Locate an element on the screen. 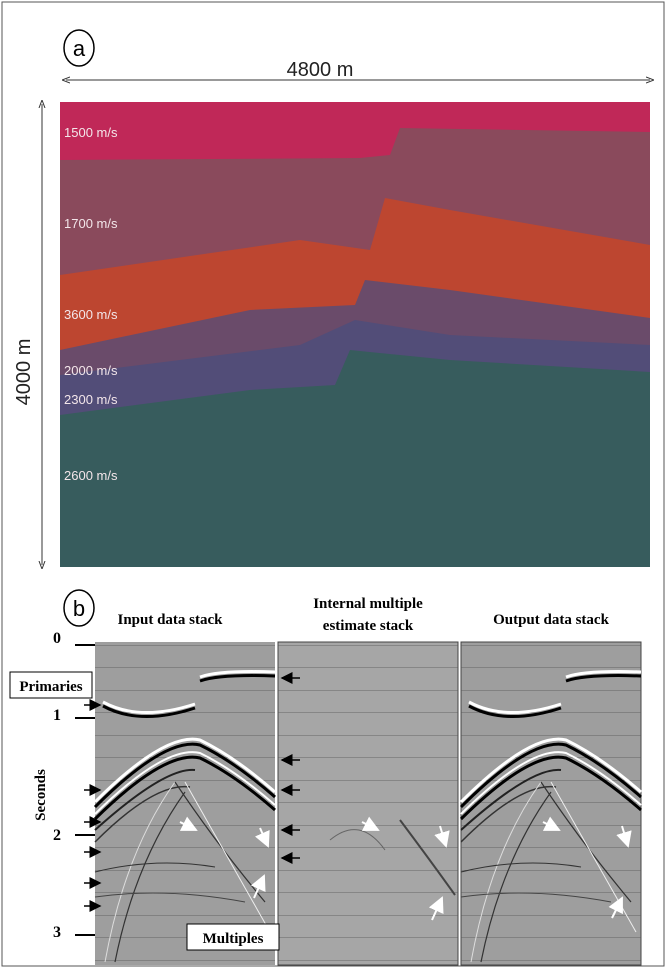 The image size is (666, 969). velocity-label: 3600 m/s is located at coordinates (91, 314).